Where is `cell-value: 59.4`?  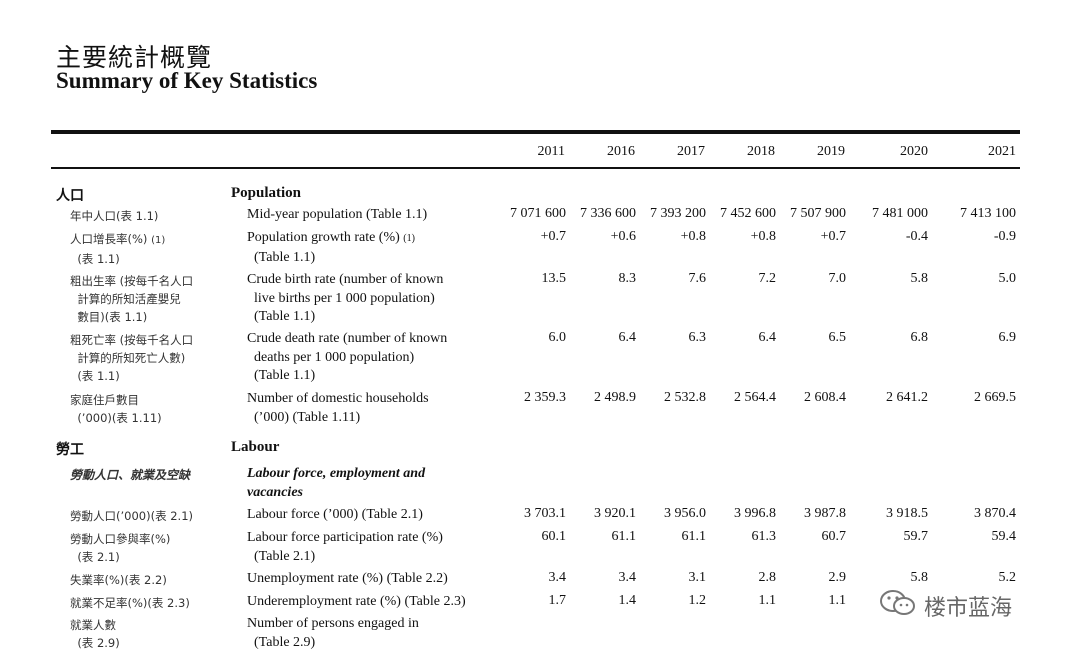
cell-value: 59.4 is located at coordinates (1004, 536).